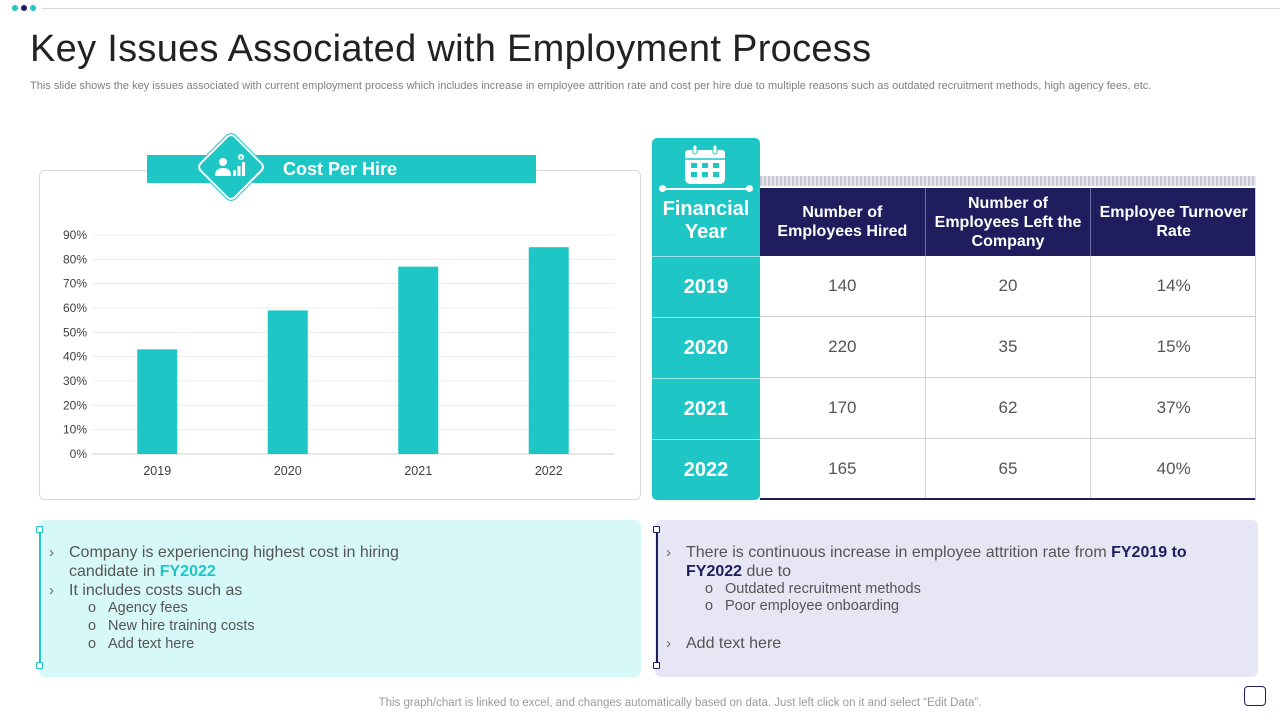 This screenshot has width=1280, height=720. I want to click on sub-bullet-text: Poor employee onboarding, so click(812, 606).